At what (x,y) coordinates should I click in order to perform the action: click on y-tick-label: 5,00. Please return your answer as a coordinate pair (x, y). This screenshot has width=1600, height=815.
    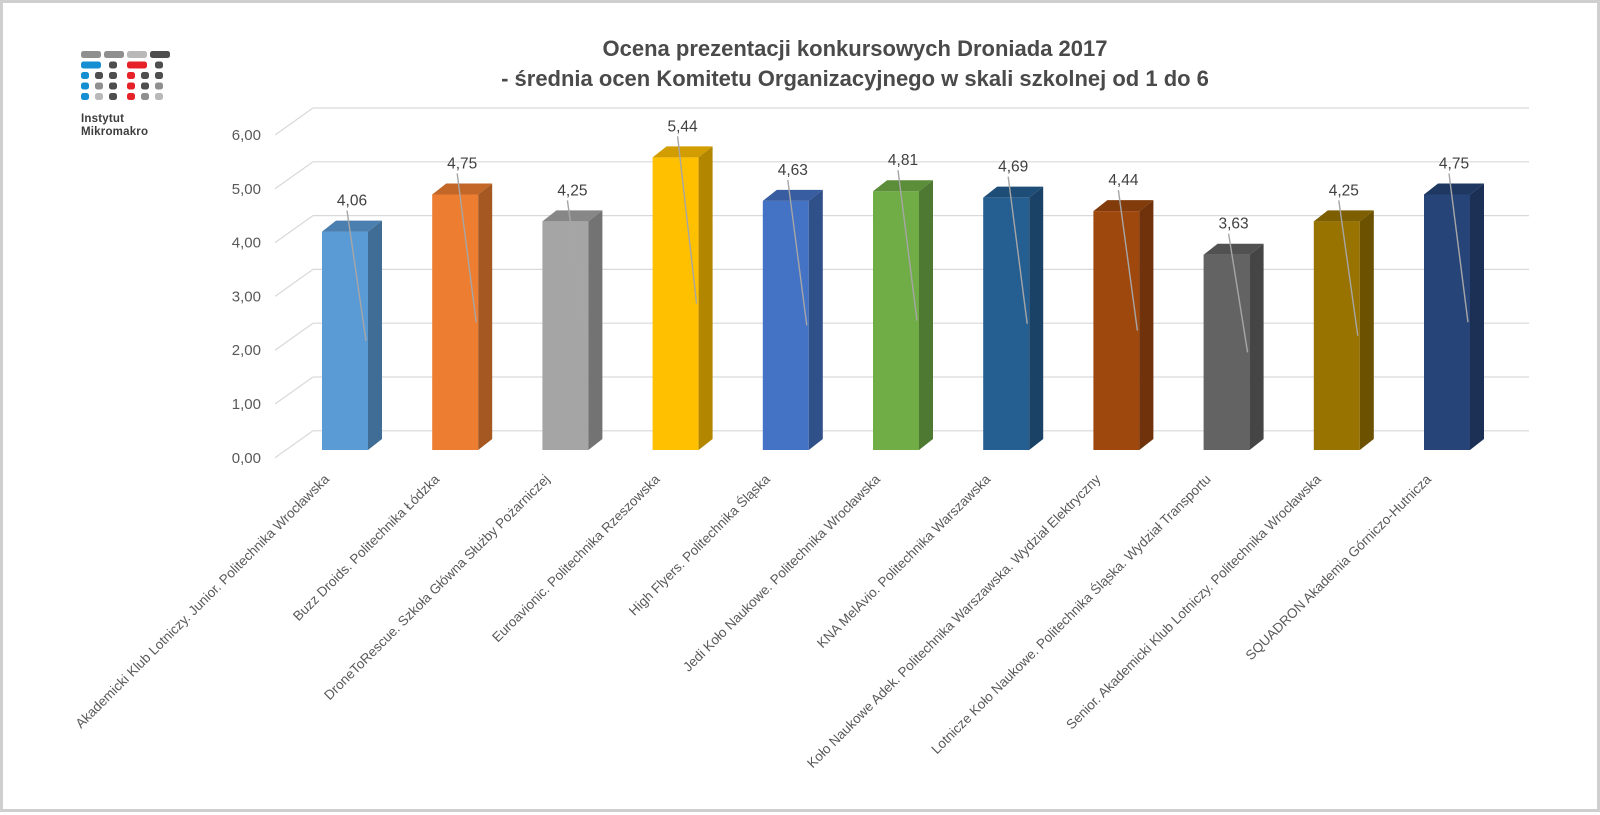
    Looking at the image, I should click on (246, 189).